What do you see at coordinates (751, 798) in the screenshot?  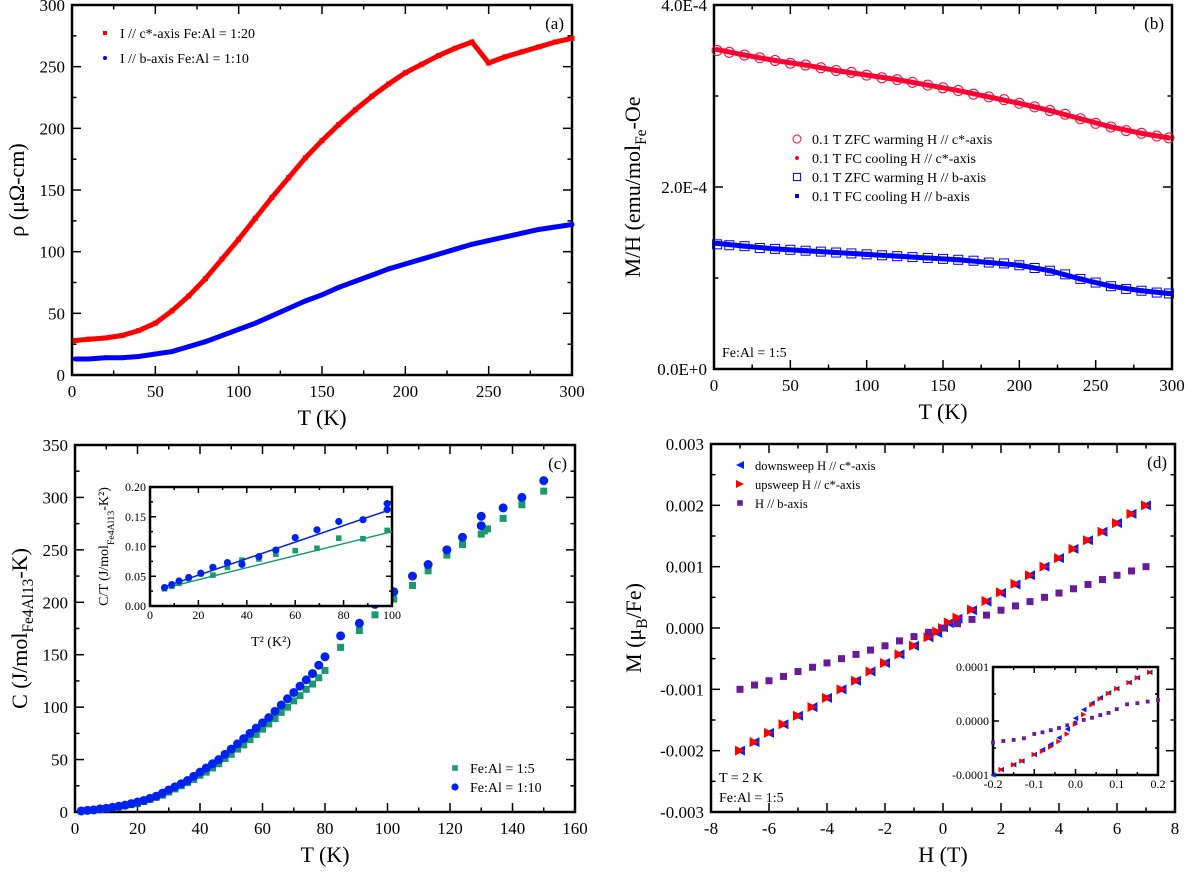 I see `annotation: Fe:Al = 1:5` at bounding box center [751, 798].